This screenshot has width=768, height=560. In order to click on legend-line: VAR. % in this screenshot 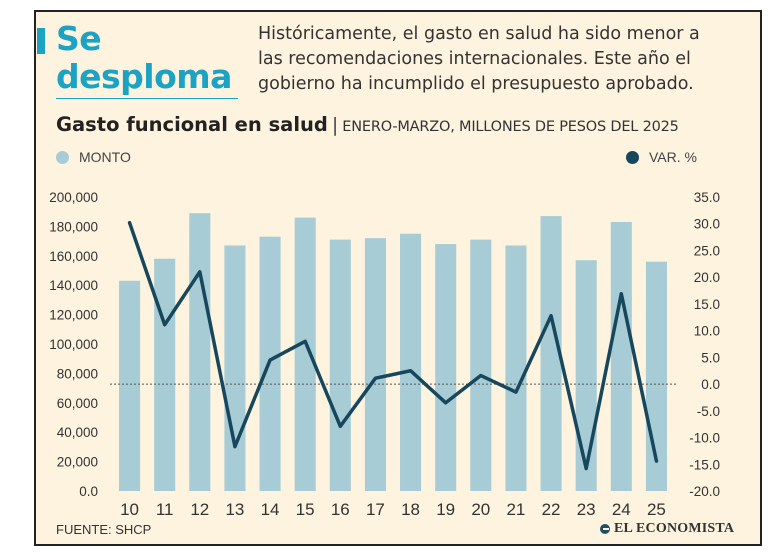, I will do `click(661, 157)`.